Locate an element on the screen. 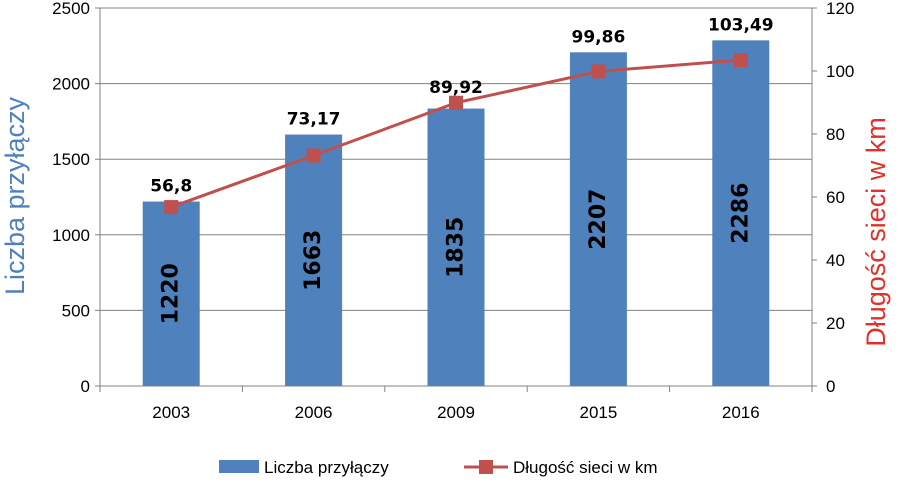  bar-value-label: 1220 is located at coordinates (171, 293).